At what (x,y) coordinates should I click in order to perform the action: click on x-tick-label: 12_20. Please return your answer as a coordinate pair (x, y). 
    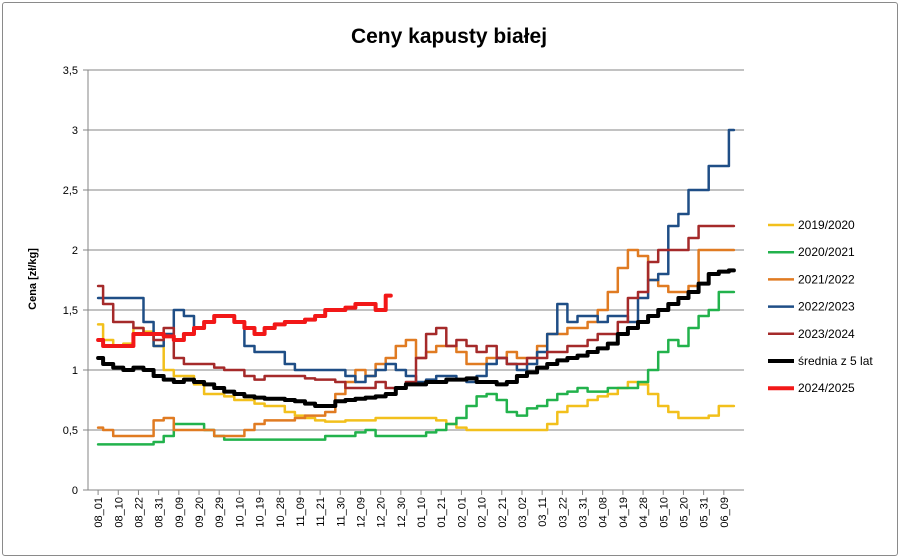
    Looking at the image, I should click on (382, 512).